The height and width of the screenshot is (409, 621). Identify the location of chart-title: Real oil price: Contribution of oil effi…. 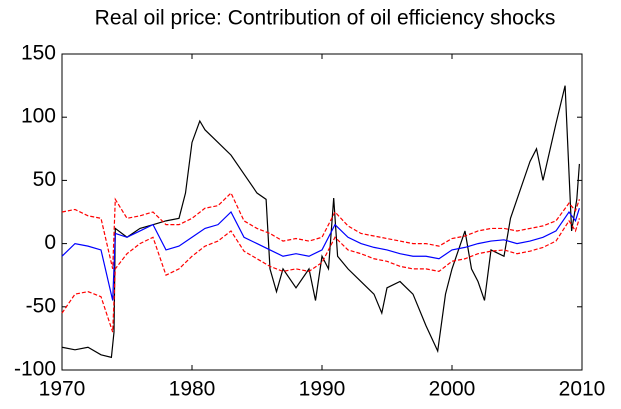
(325, 18).